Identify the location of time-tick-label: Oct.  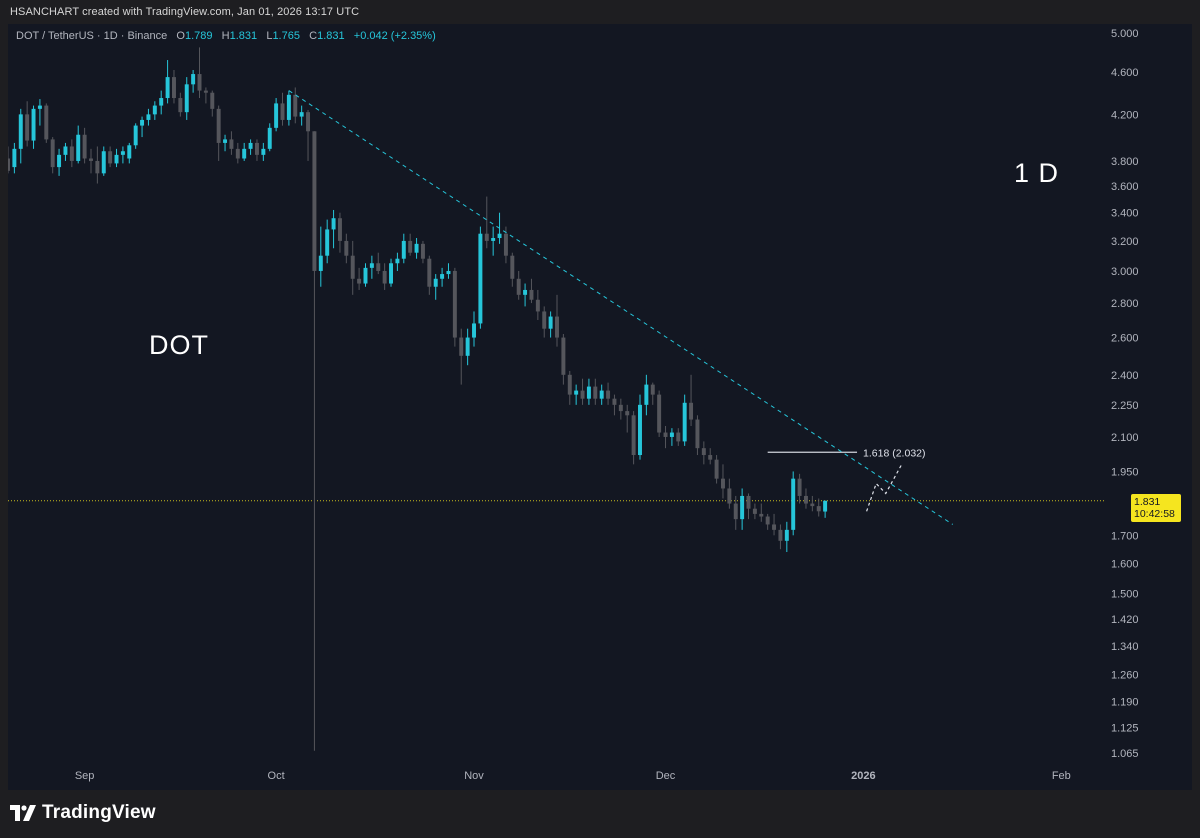
(276, 776).